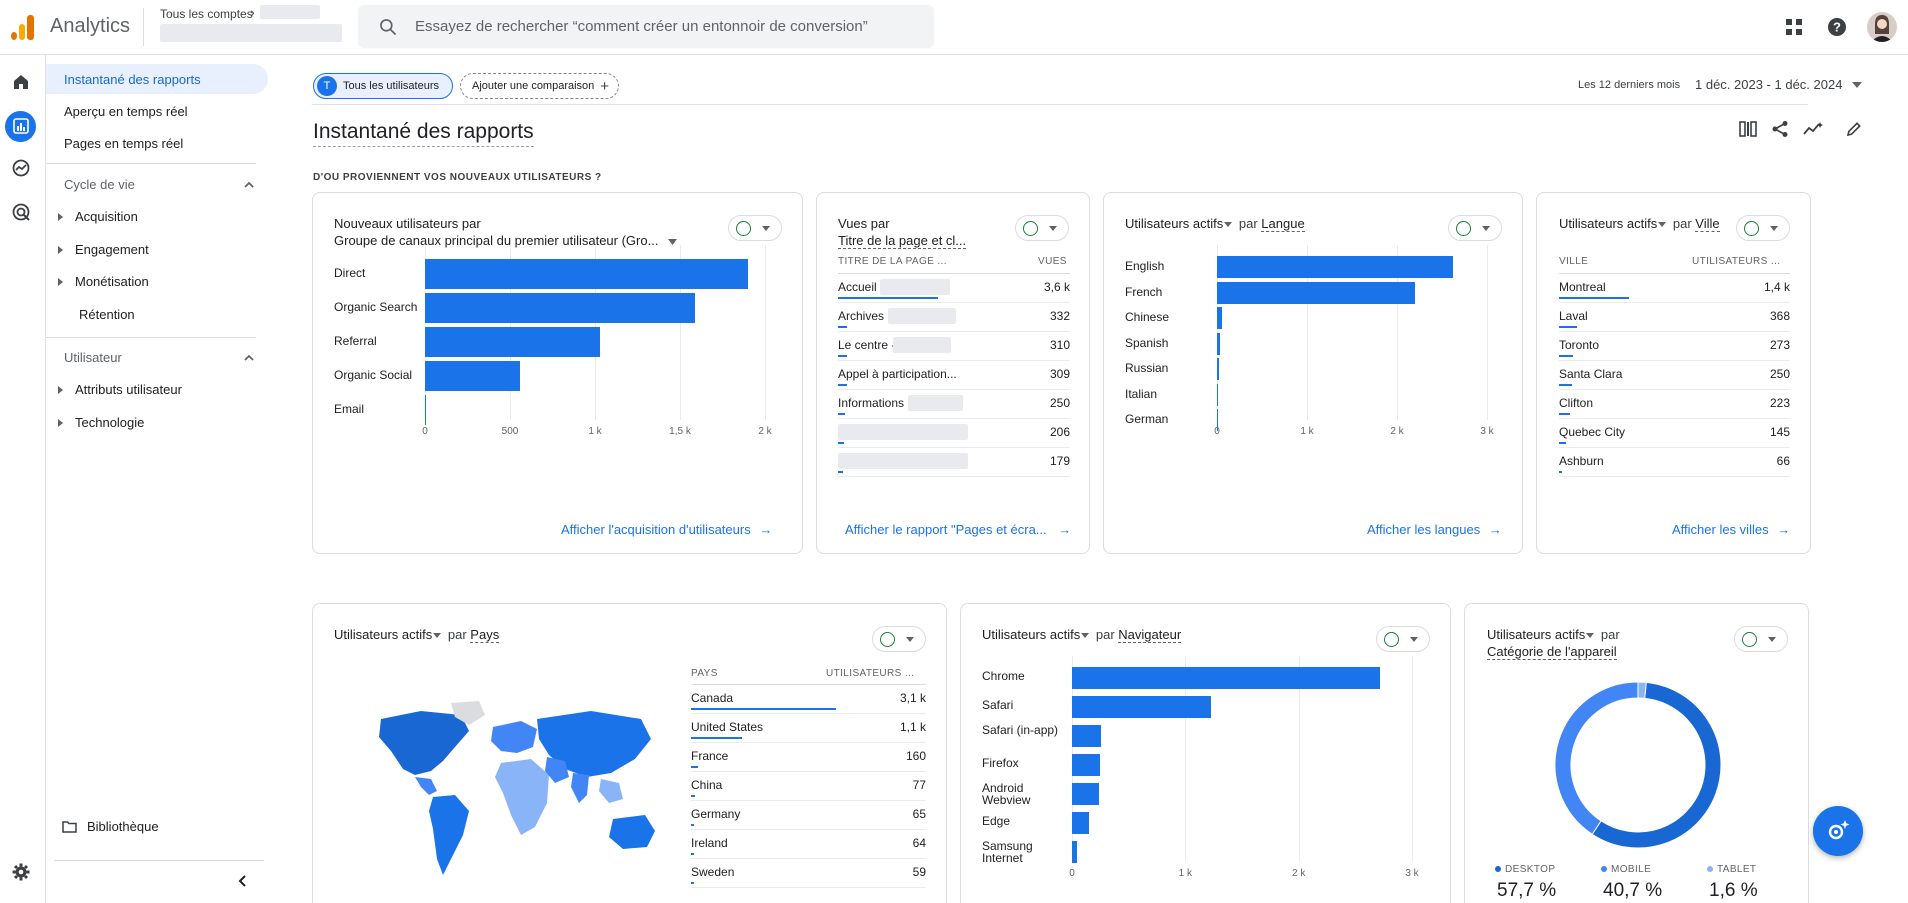 This screenshot has height=903, width=1908. I want to click on table-row: China 77, so click(808, 786).